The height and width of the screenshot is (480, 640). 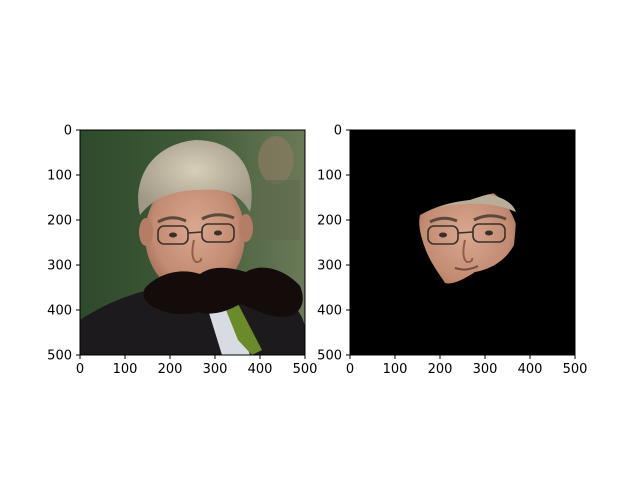 I want to click on face, so click(x=195, y=235).